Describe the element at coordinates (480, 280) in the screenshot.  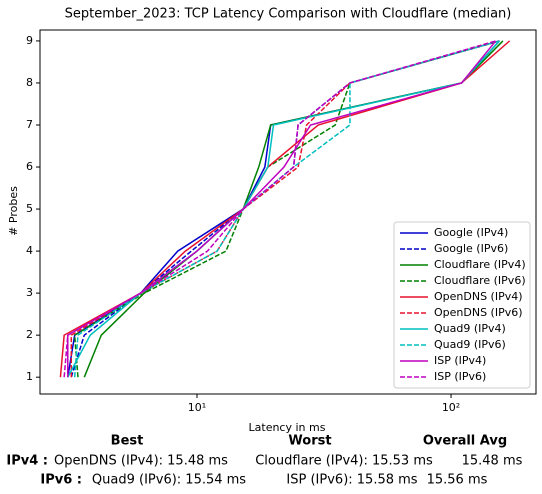
I see `legend-label: Cloudflare (IPv6)` at that location.